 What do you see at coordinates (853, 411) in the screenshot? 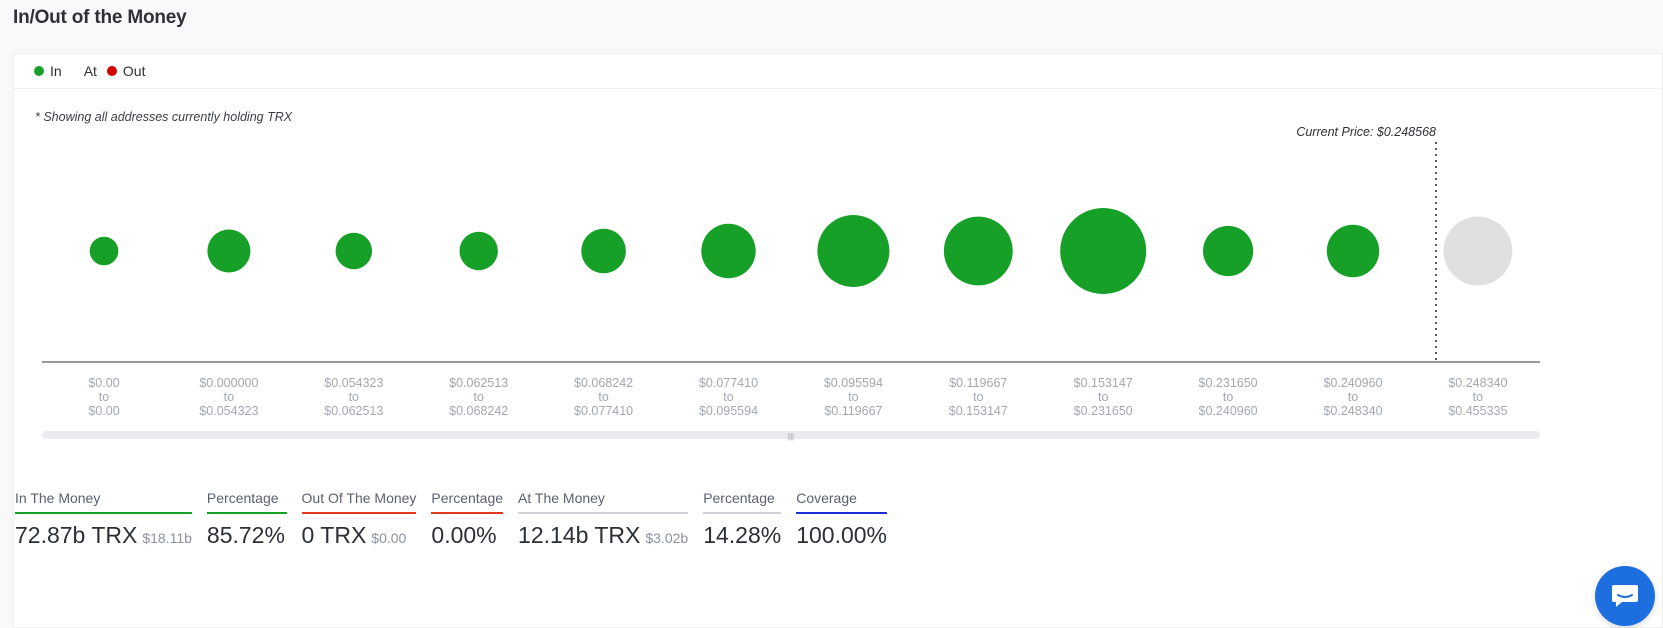
I see `x-tick-label-6-2: $0.119667` at bounding box center [853, 411].